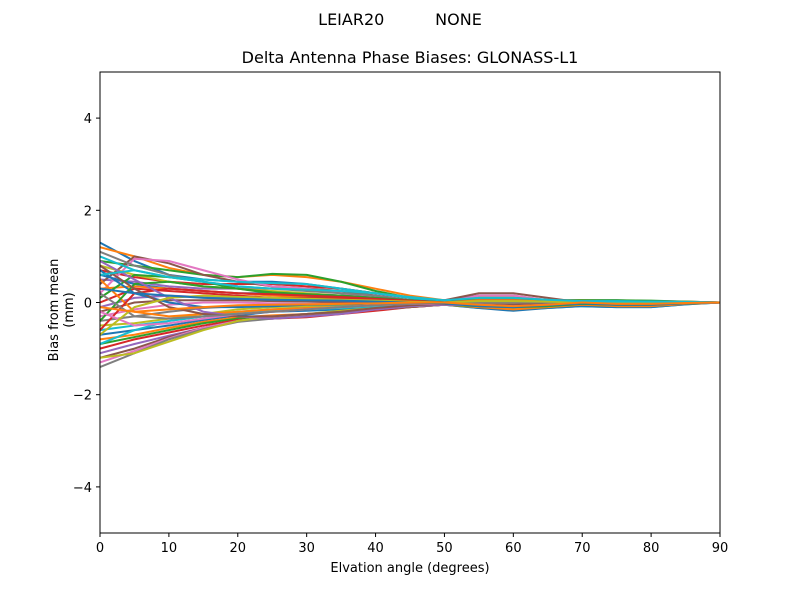  I want to click on x-tick-label: 50, so click(444, 548).